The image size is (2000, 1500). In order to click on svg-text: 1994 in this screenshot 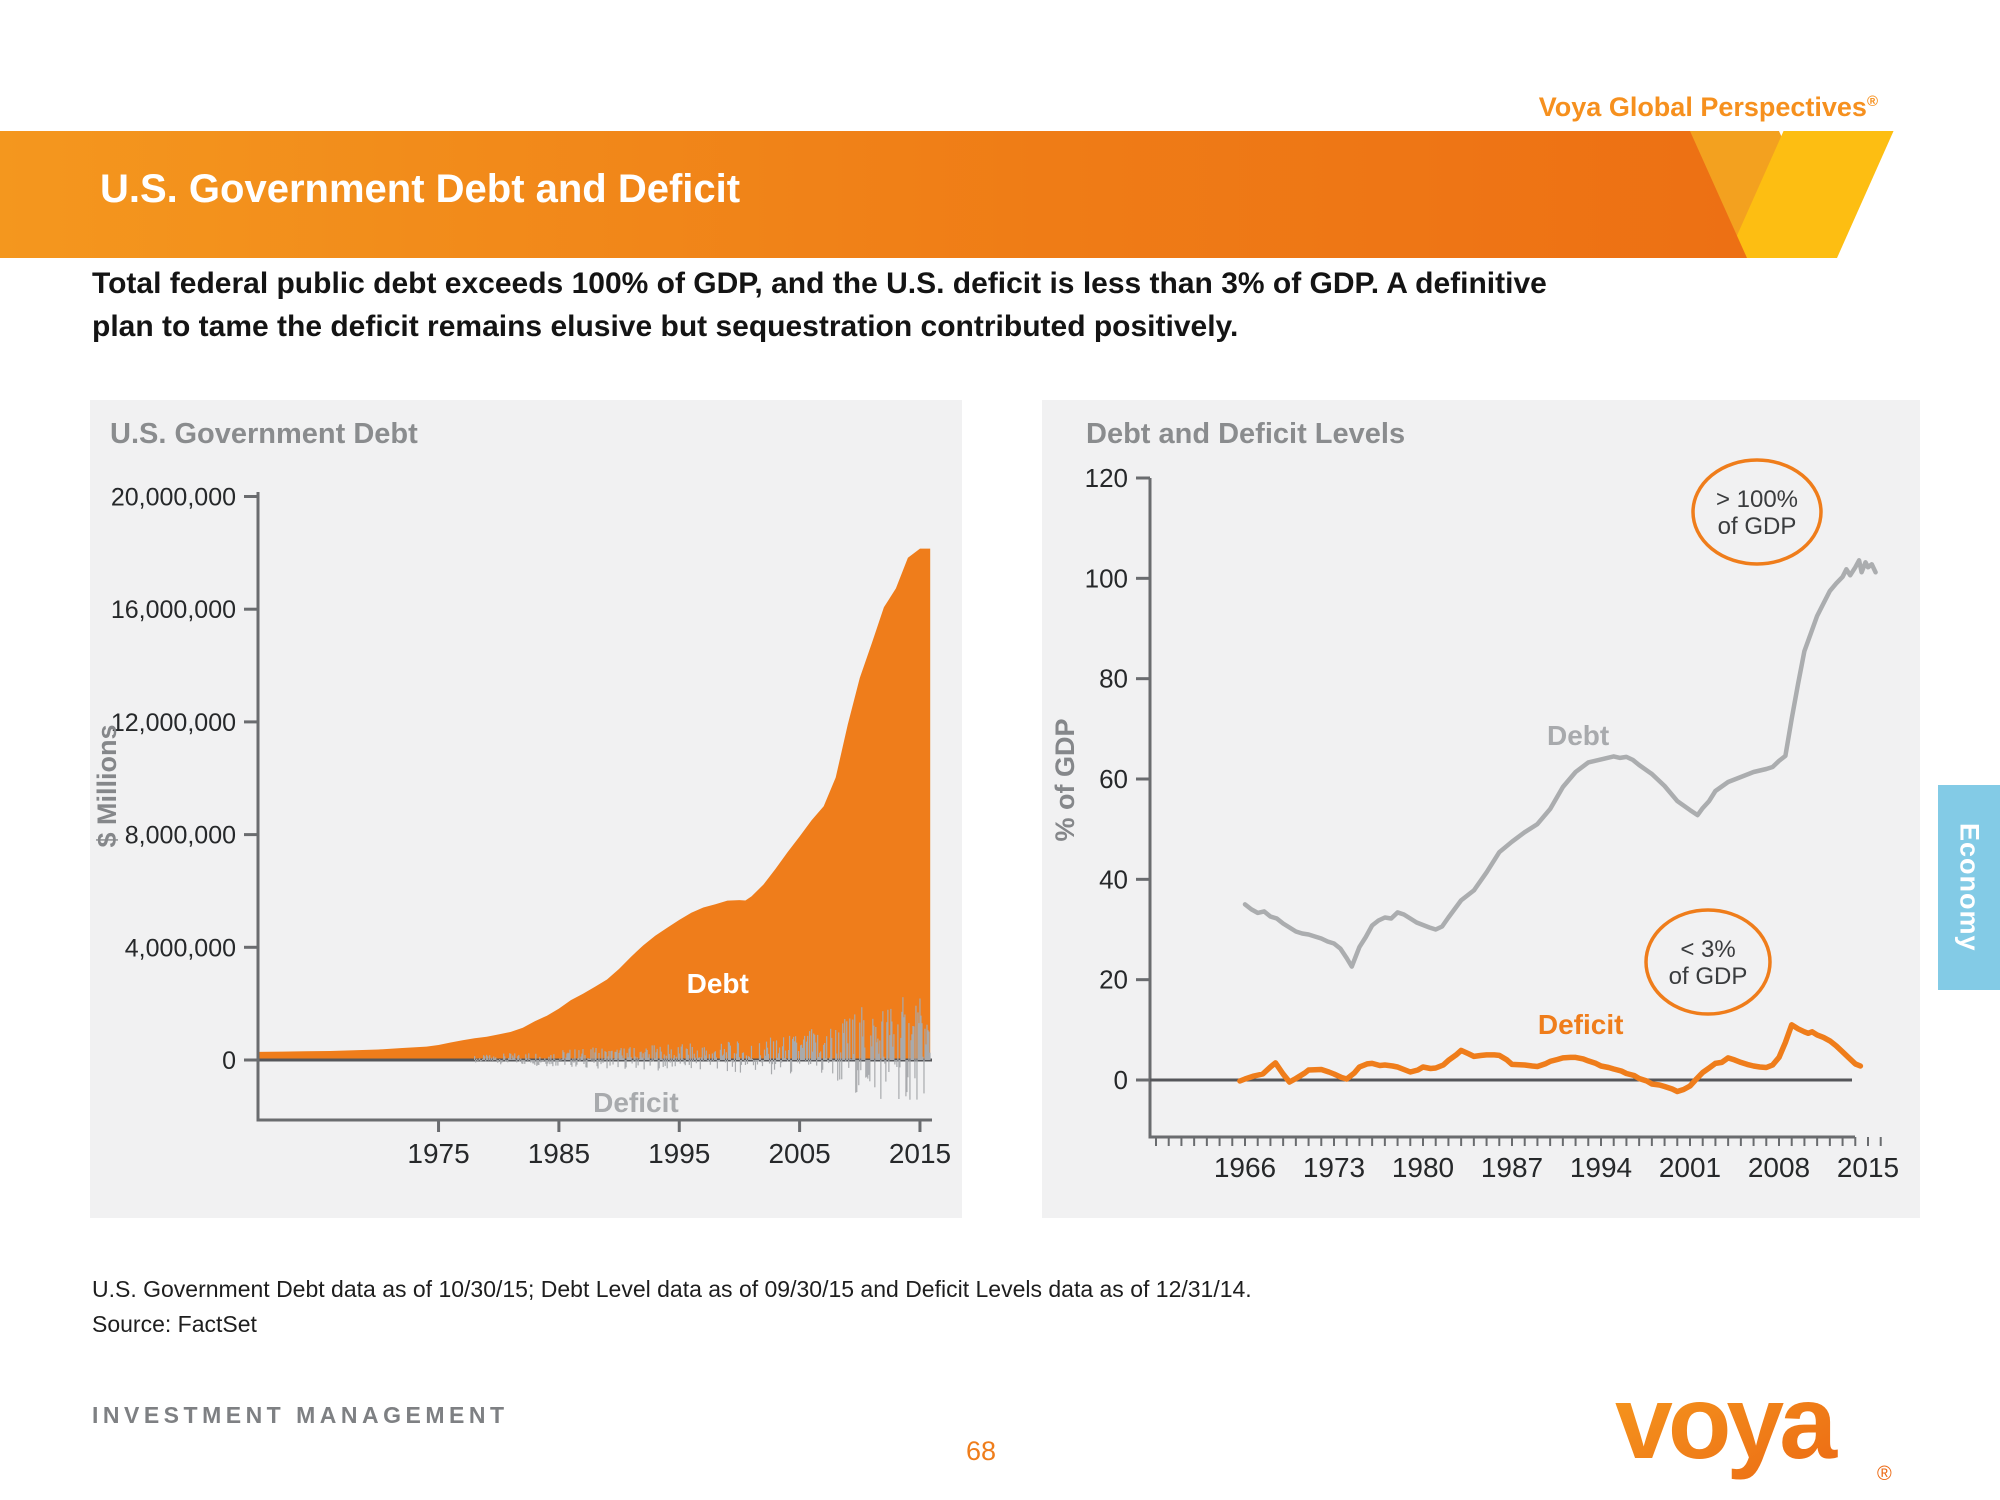, I will do `click(1601, 1167)`.